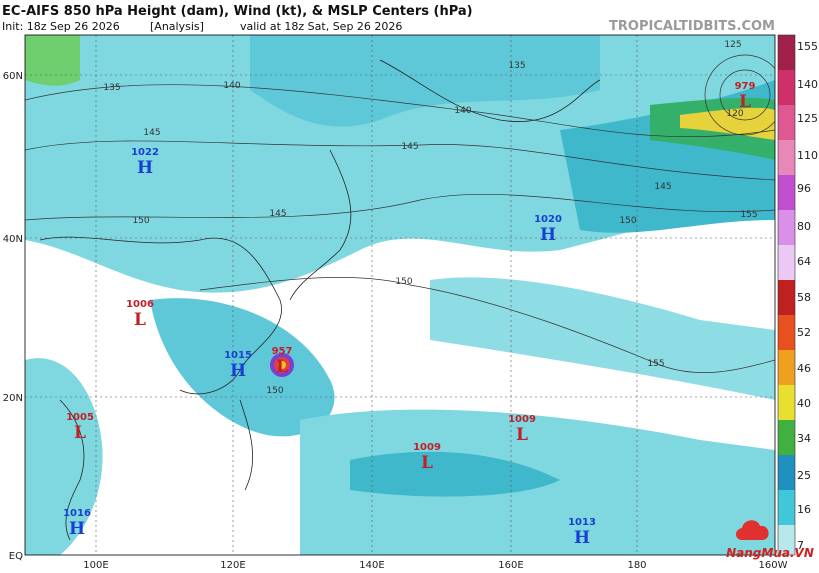 This screenshot has height=573, width=819. I want to click on lat-label: EQ, so click(16, 556).